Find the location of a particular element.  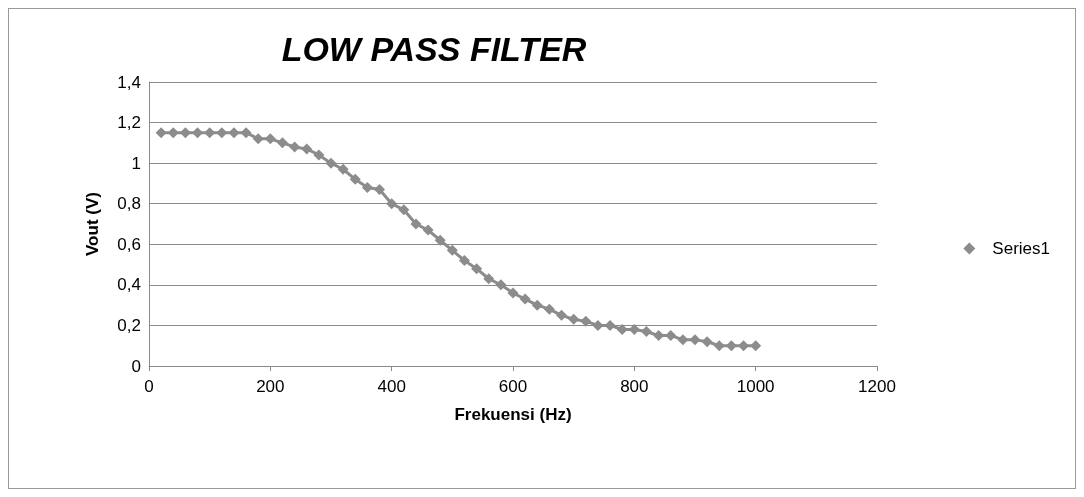

x-axis-title: Frekuensi (Hz) is located at coordinates (513, 414).